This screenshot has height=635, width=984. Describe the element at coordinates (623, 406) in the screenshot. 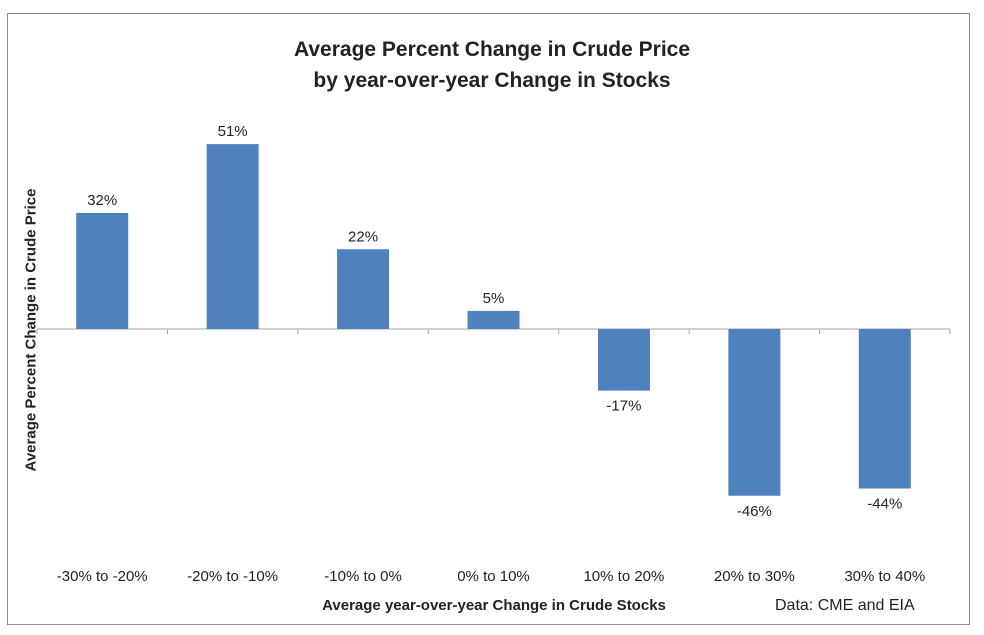

I see `data-label: -17%` at that location.